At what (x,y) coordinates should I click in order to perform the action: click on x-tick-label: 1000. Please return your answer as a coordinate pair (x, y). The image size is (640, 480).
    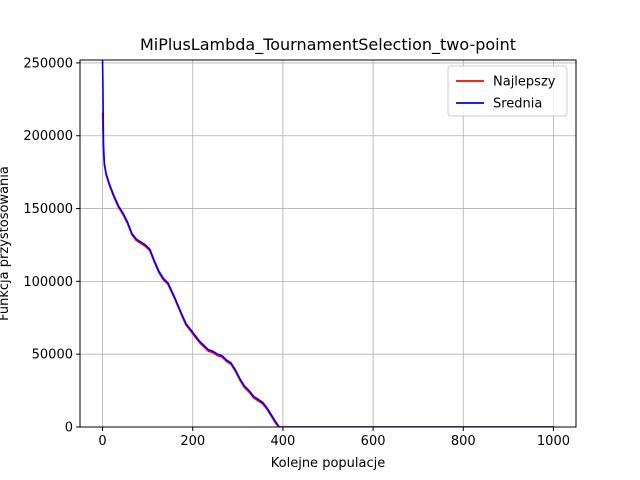
    Looking at the image, I should click on (553, 441).